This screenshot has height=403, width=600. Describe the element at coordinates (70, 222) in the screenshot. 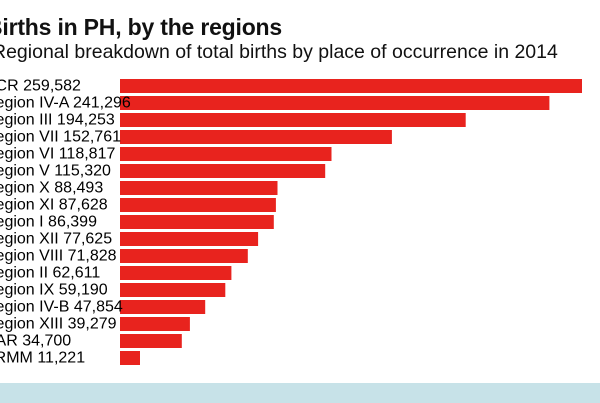

I see `value-label: 86,399` at that location.